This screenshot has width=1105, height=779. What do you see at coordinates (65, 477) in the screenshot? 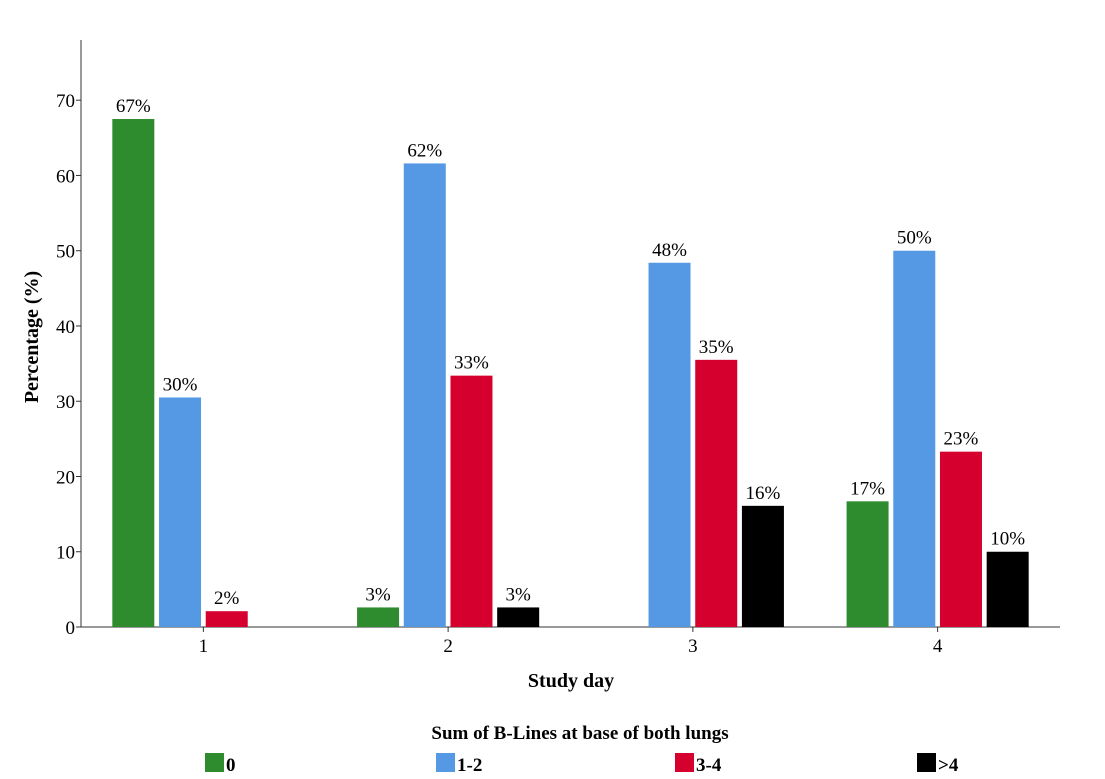
I see `y-tick-label: 20` at bounding box center [65, 477].